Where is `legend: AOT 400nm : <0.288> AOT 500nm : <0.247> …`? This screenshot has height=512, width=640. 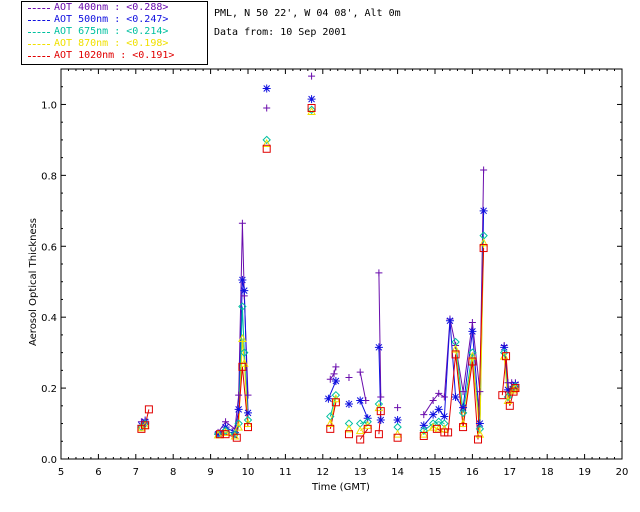
legend: AOT 400nm : <0.288> AOT 500nm : <0.247> … is located at coordinates (114, 33).